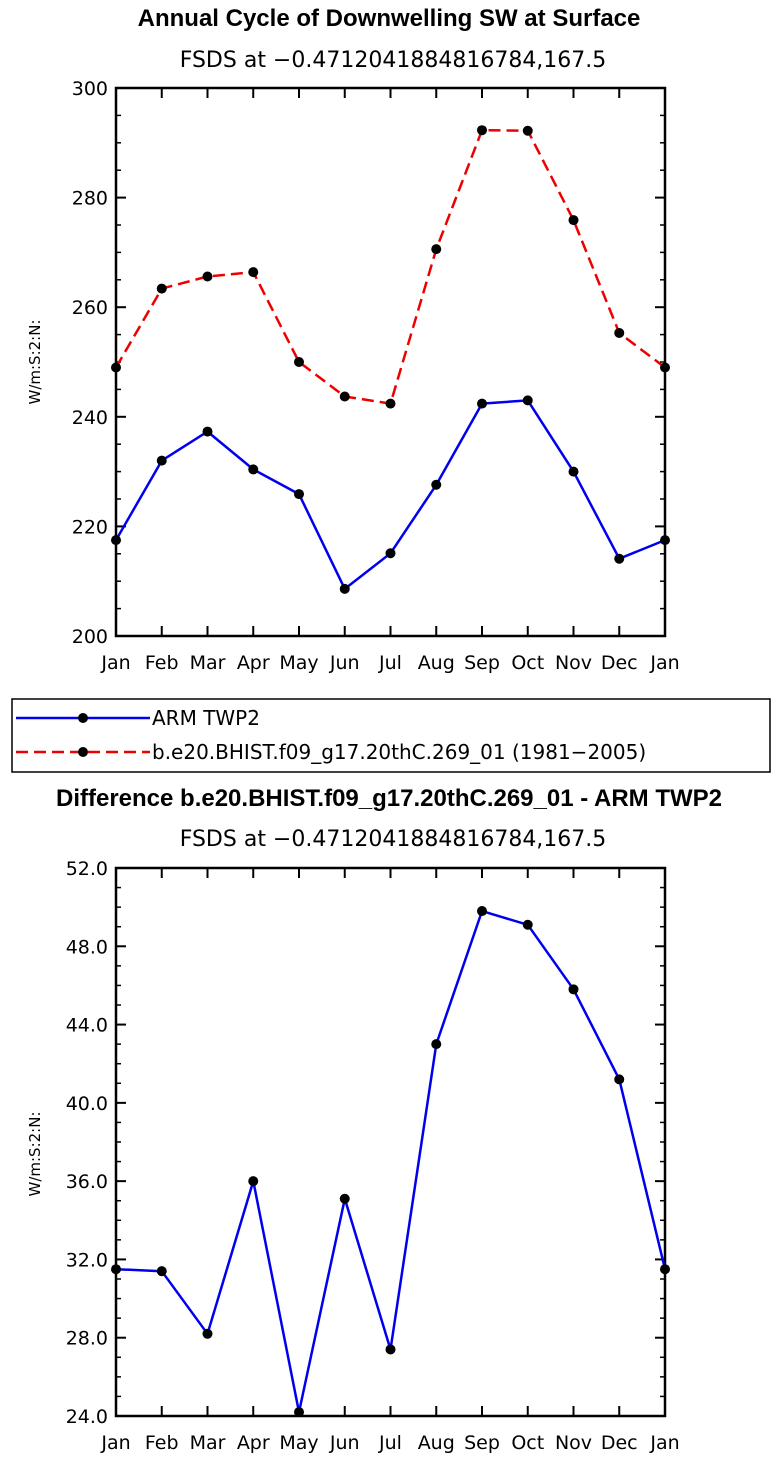  Describe the element at coordinates (90, 199) in the screenshot. I see `y-tick-label: 280` at that location.